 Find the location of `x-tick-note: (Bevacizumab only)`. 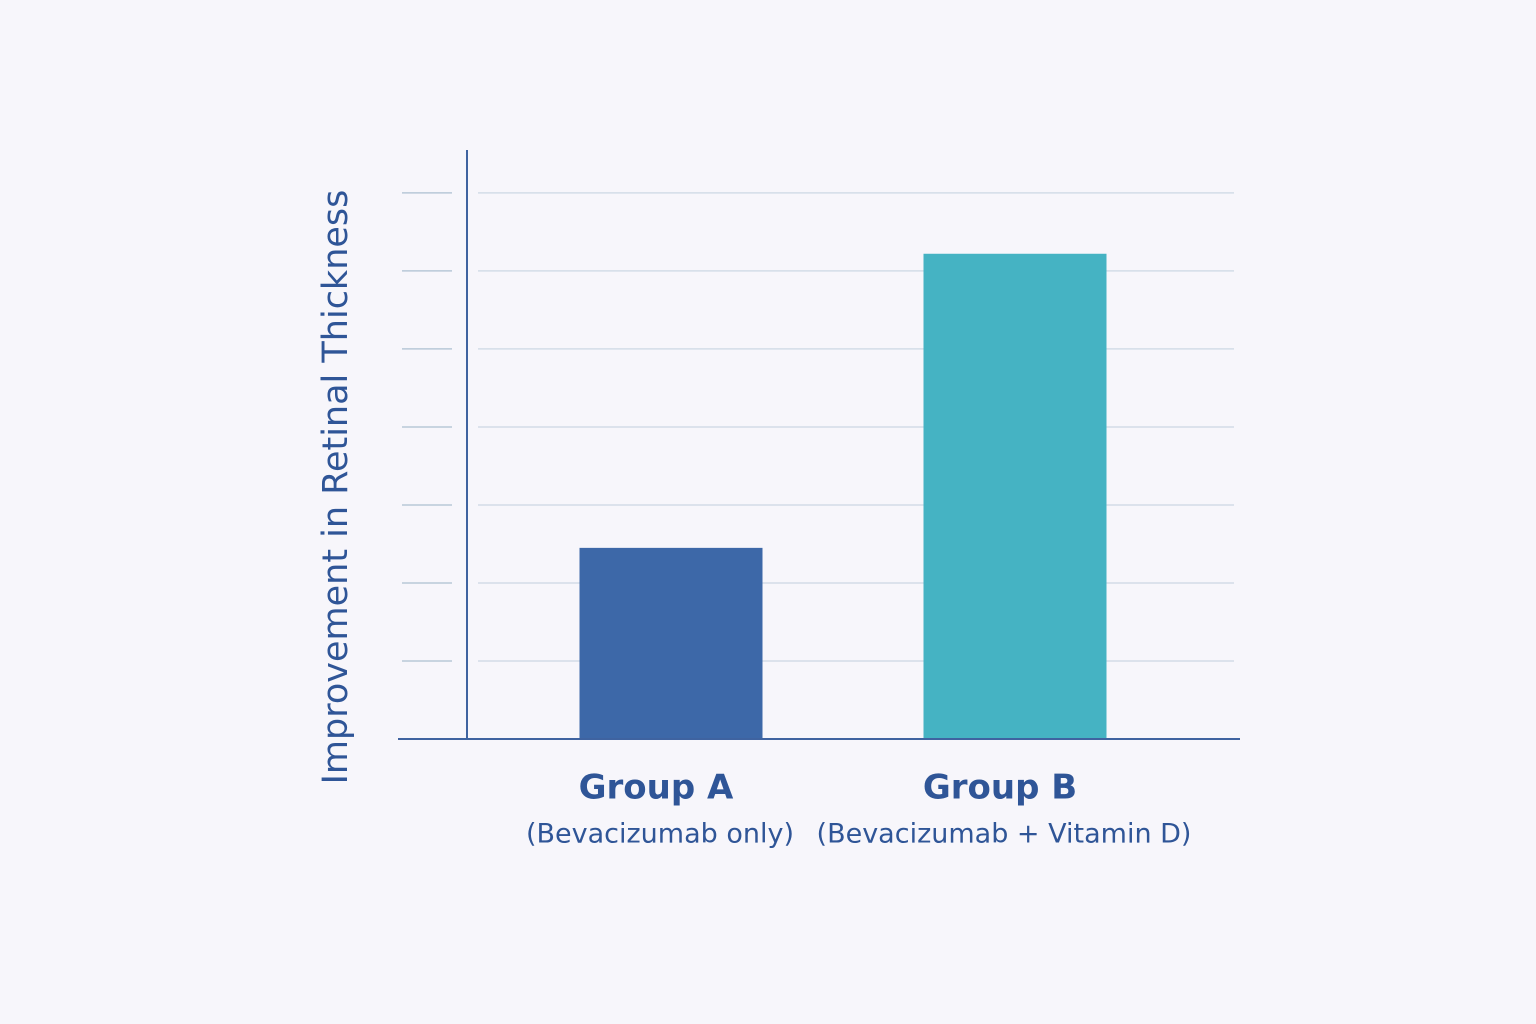

x-tick-note: (Bevacizumab only) is located at coordinates (660, 834).